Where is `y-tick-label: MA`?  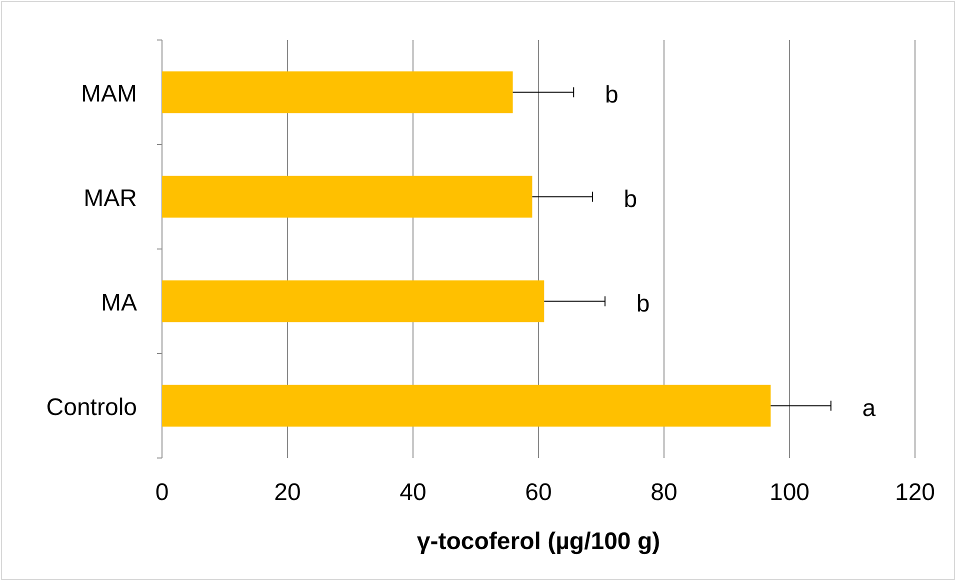 y-tick-label: MA is located at coordinates (119, 302).